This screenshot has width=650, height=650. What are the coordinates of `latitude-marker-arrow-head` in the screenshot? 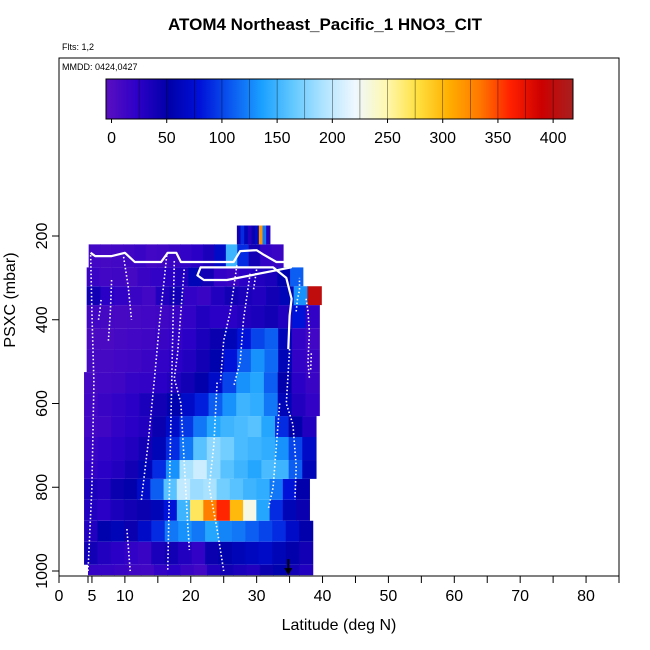 It's located at (288, 572).